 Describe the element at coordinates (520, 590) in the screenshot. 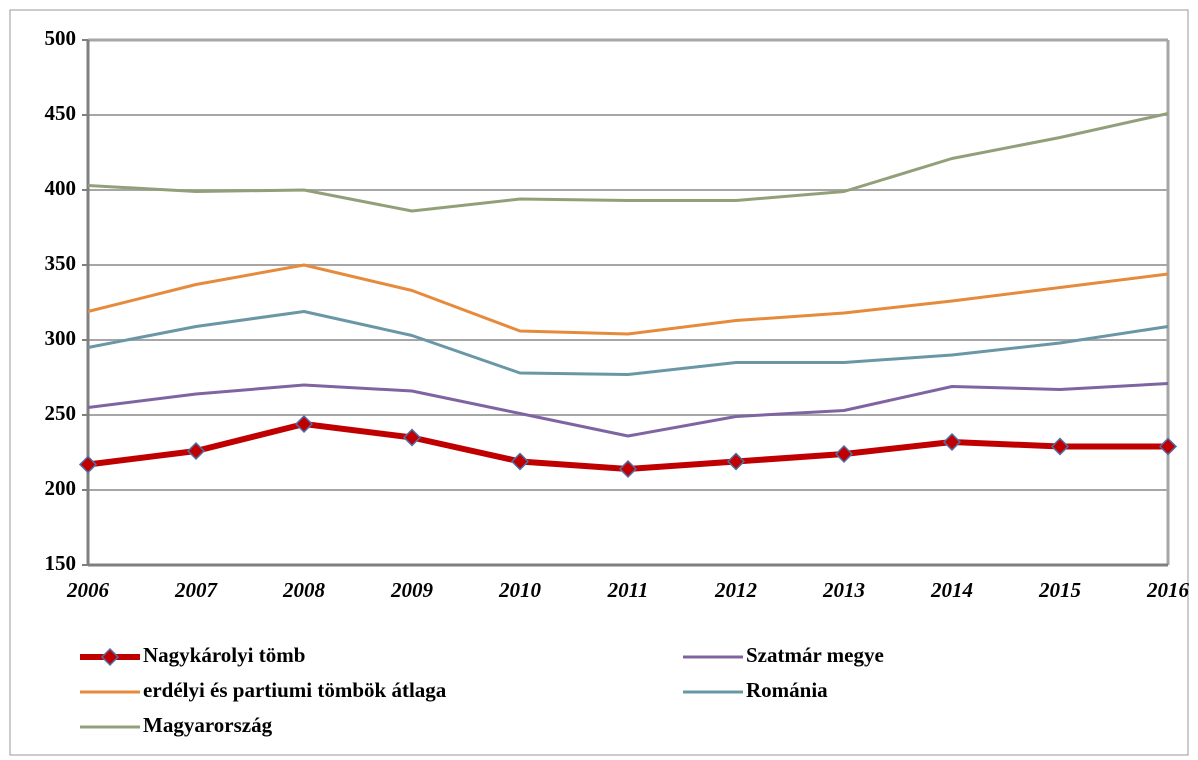

I see `x-tick-label: 2010` at that location.